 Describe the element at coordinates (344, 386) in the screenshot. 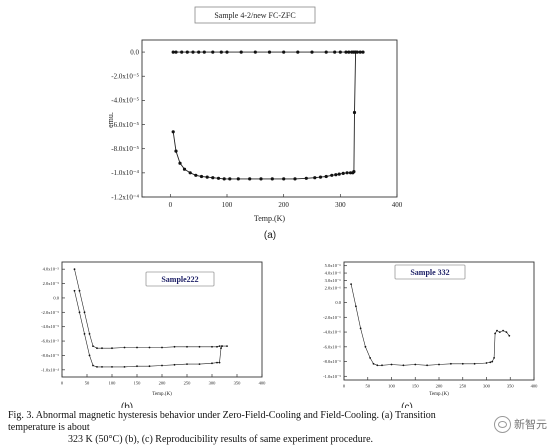

I see `x-tick-label: 0` at that location.